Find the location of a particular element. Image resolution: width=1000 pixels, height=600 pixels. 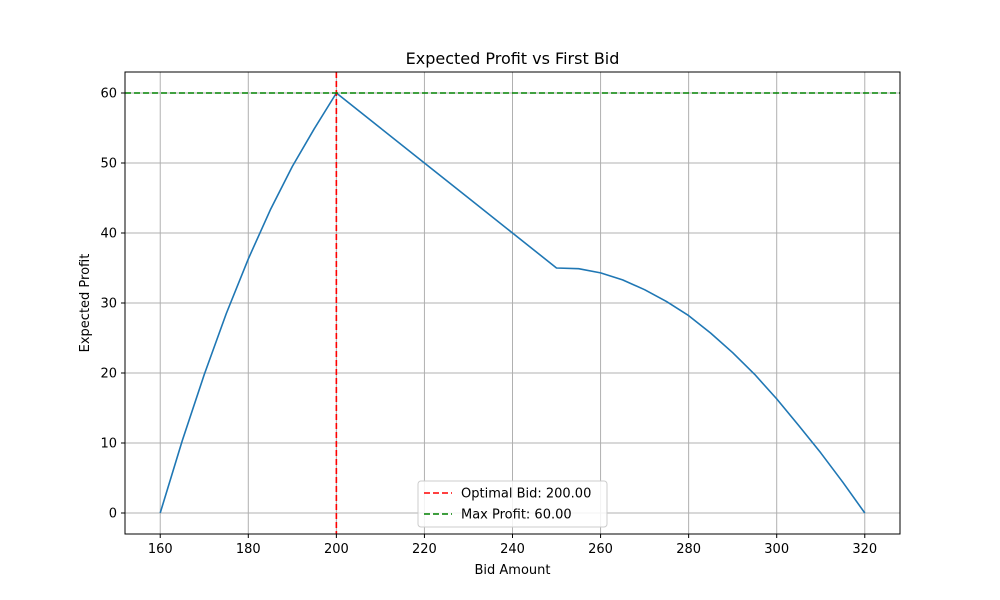

x-tick-label: 300 is located at coordinates (776, 549).